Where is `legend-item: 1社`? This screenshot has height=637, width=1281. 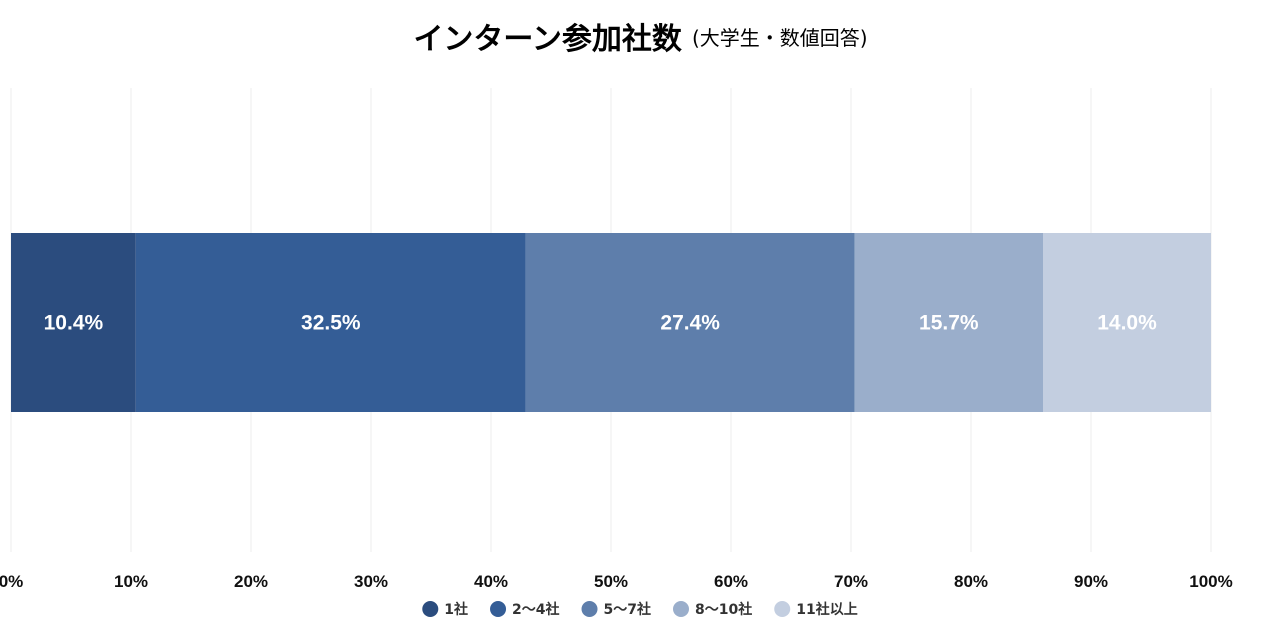
legend-item: 1社 is located at coordinates (445, 609).